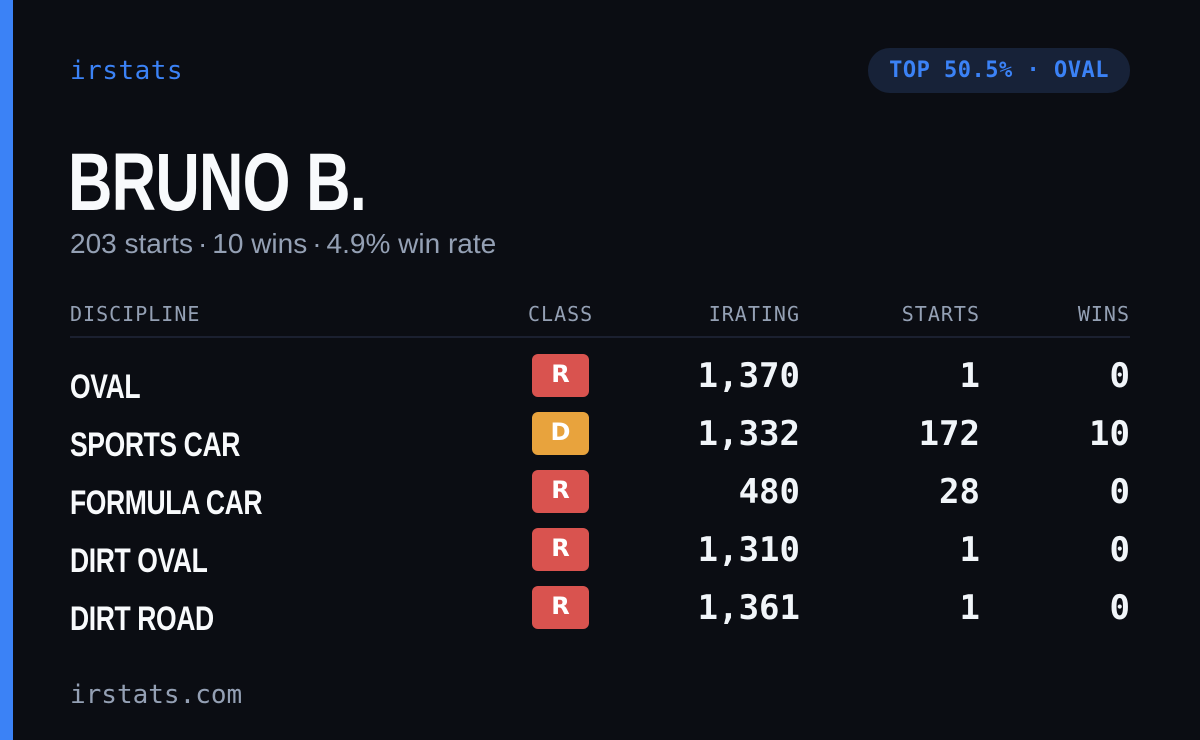 This screenshot has height=740, width=1200. I want to click on irating-value: 1,370, so click(748, 376).